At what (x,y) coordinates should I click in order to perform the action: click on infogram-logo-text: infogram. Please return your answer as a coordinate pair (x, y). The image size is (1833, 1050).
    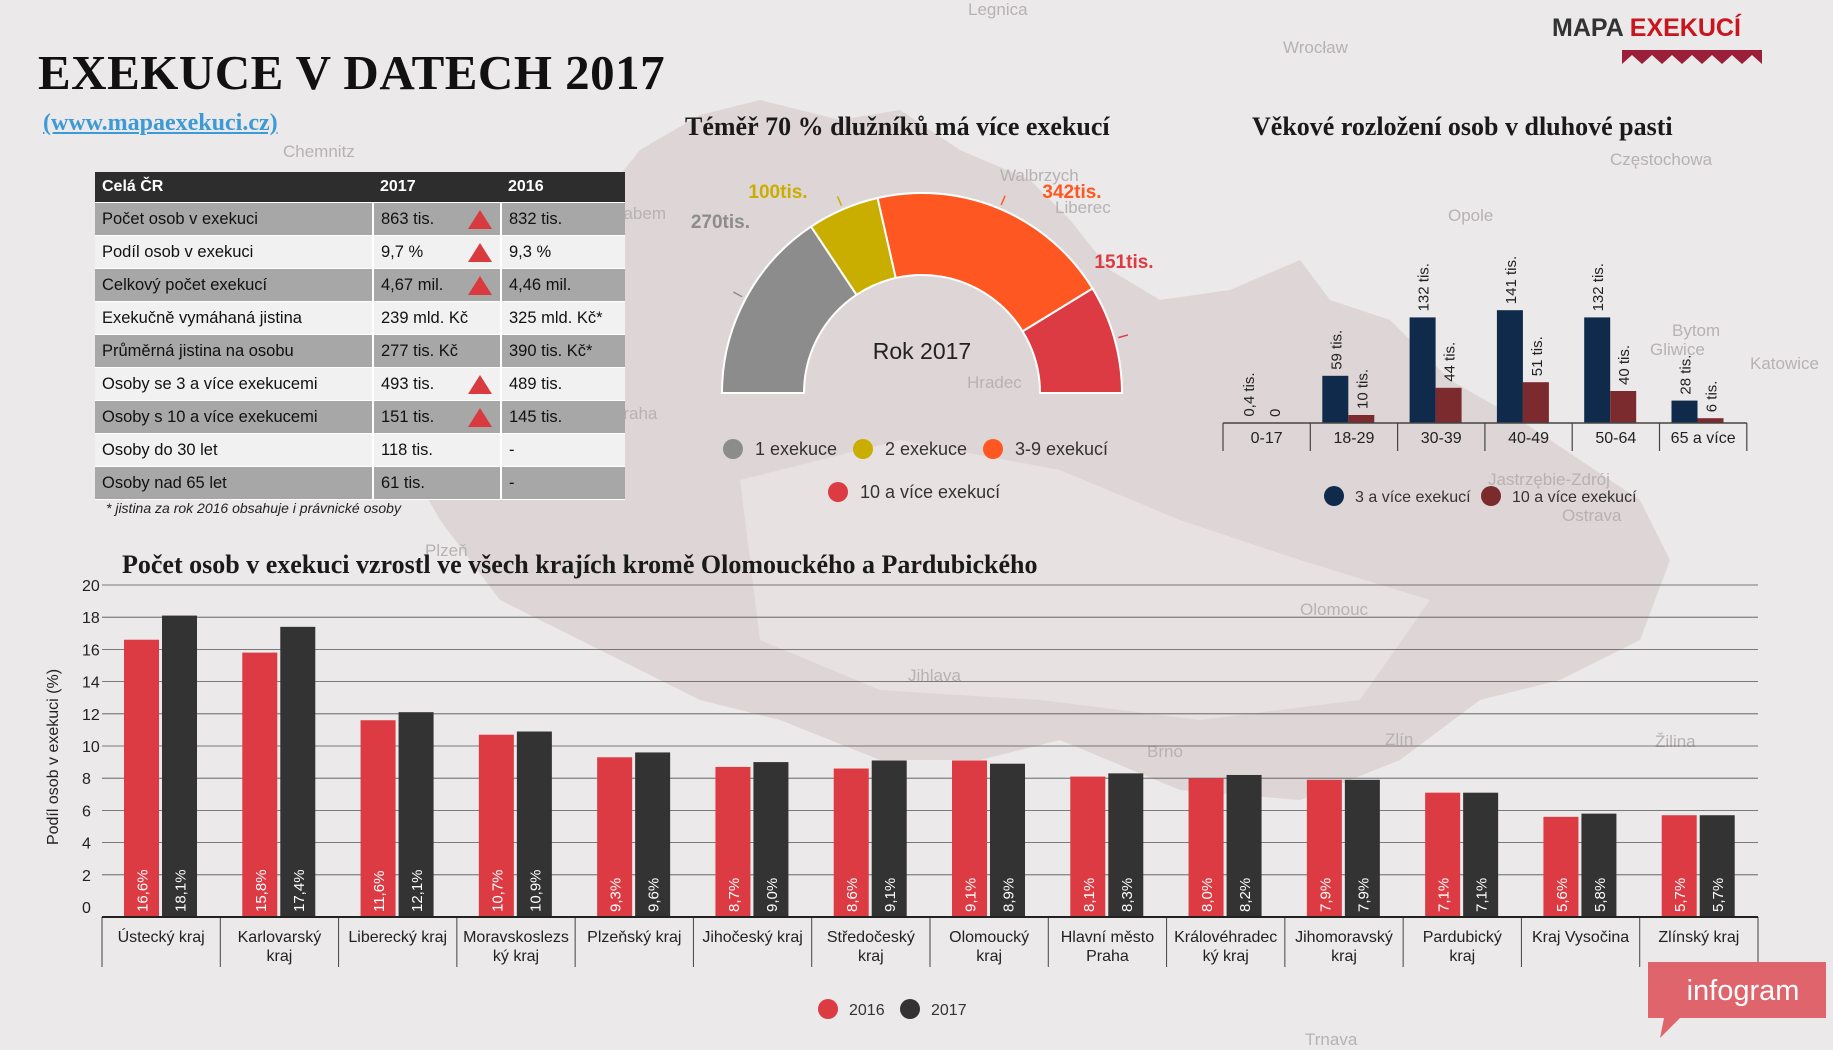
    Looking at the image, I should click on (1743, 991).